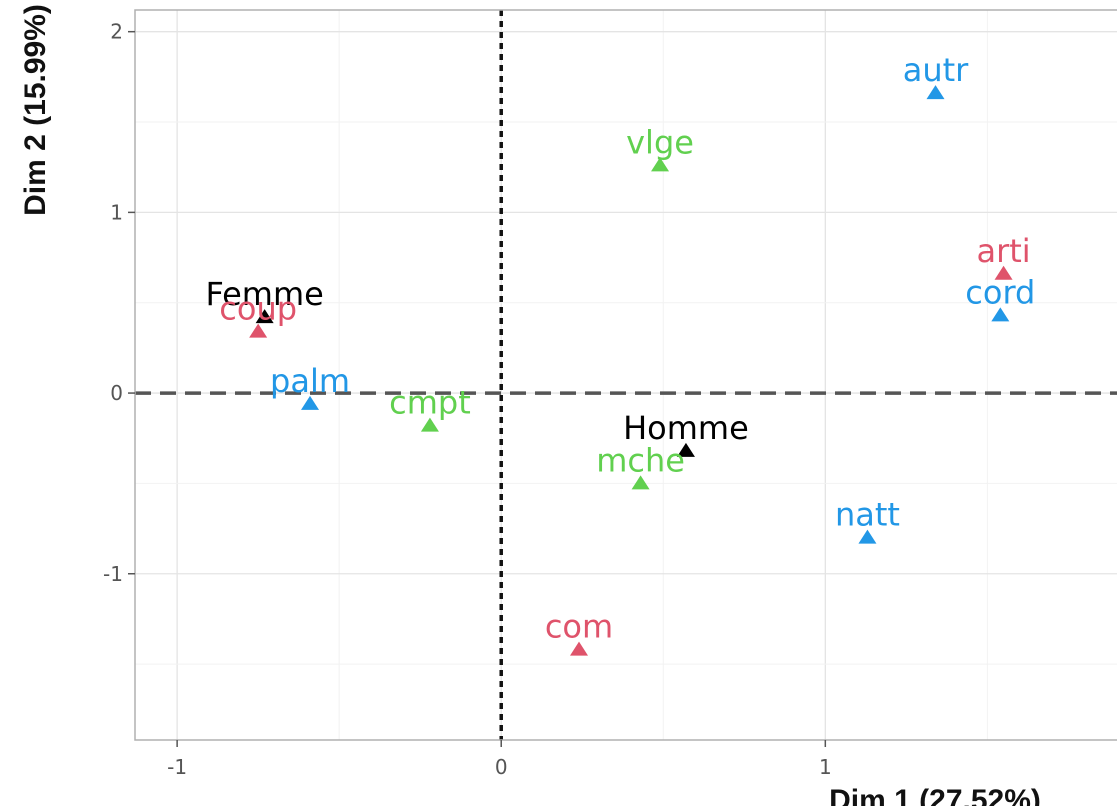  I want to click on x-tick-label: 0, so click(501, 767).